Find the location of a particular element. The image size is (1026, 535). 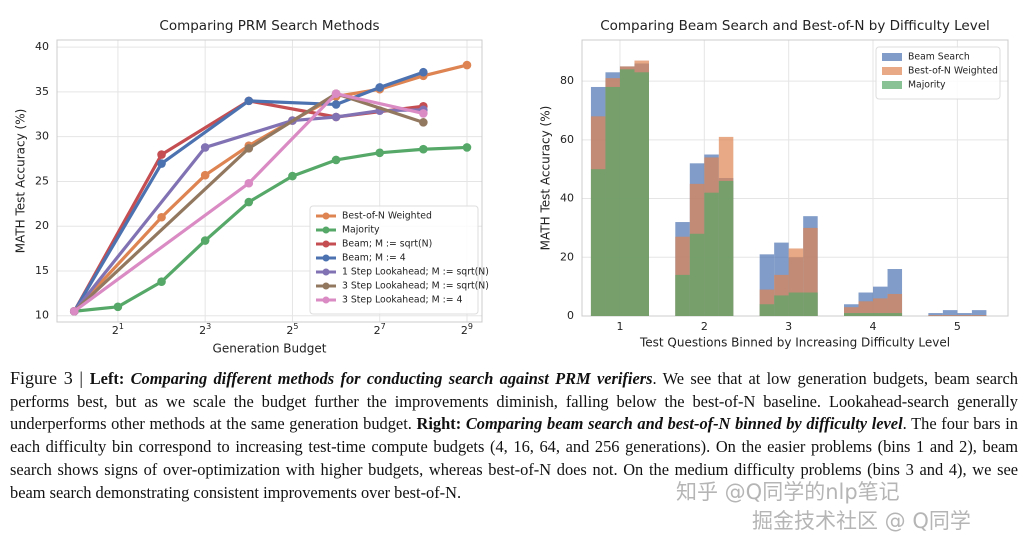

x-tick-exponent: 5 is located at coordinates (295, 326).